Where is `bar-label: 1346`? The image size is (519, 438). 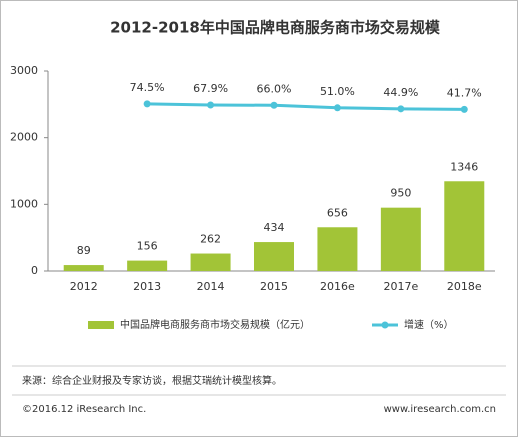
bar-label: 1346 is located at coordinates (464, 166).